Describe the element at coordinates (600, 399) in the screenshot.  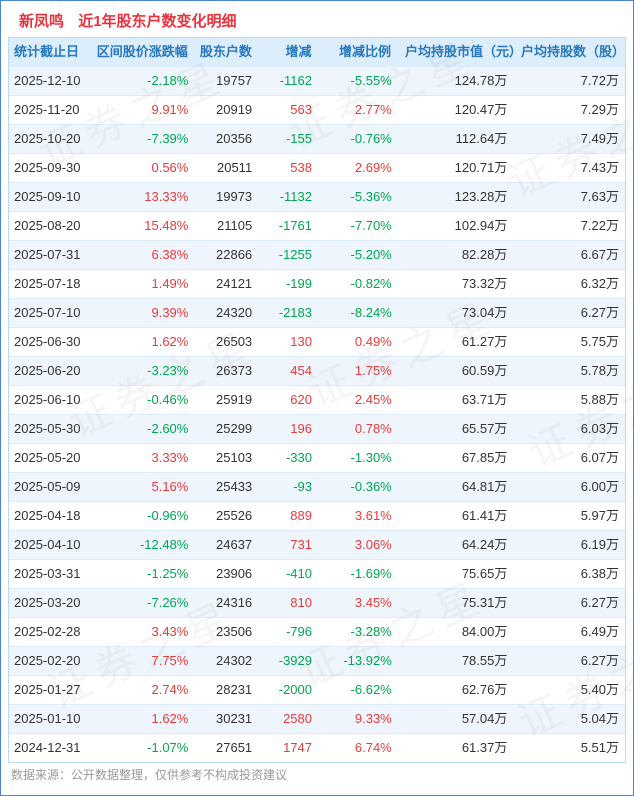
I see `cell-avg-shares: 5.88万` at that location.